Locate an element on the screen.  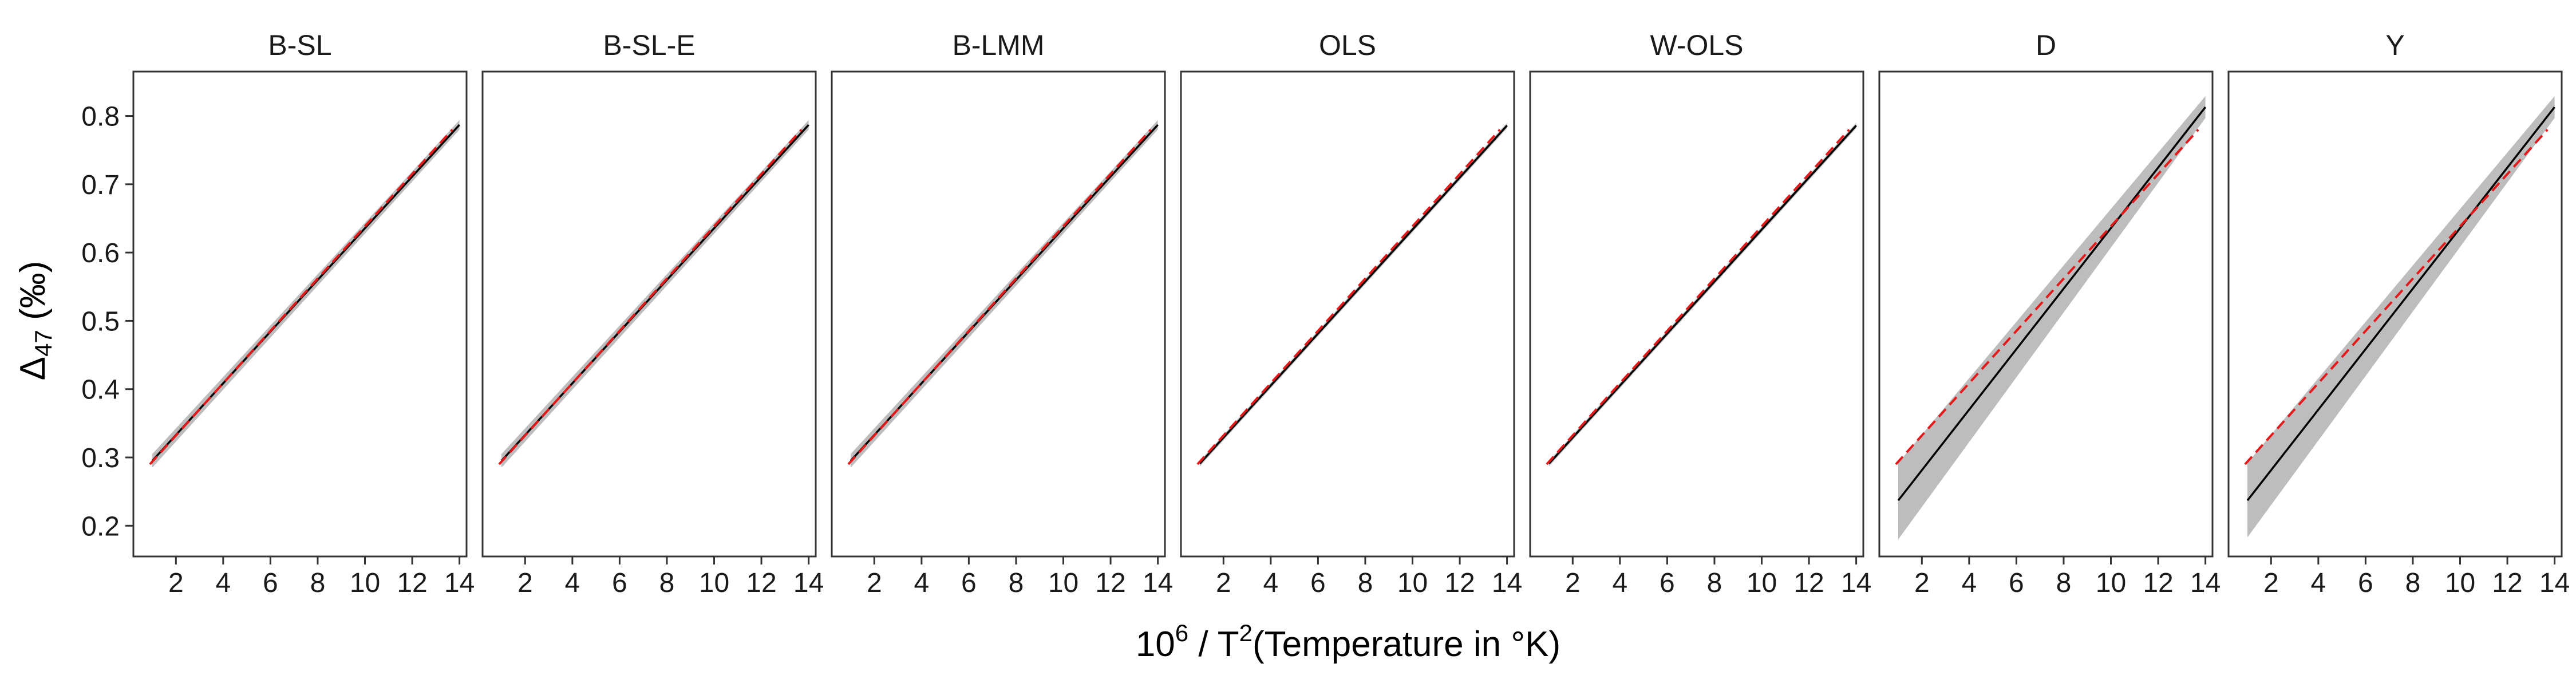
x-axis-title: 106 / T2(Temperature in °K) is located at coordinates (1348, 642).